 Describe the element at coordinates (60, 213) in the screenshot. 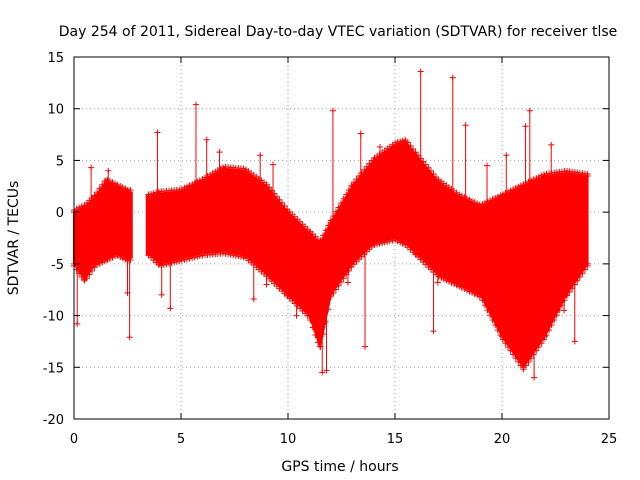

I see `y-tick-label: 0` at that location.